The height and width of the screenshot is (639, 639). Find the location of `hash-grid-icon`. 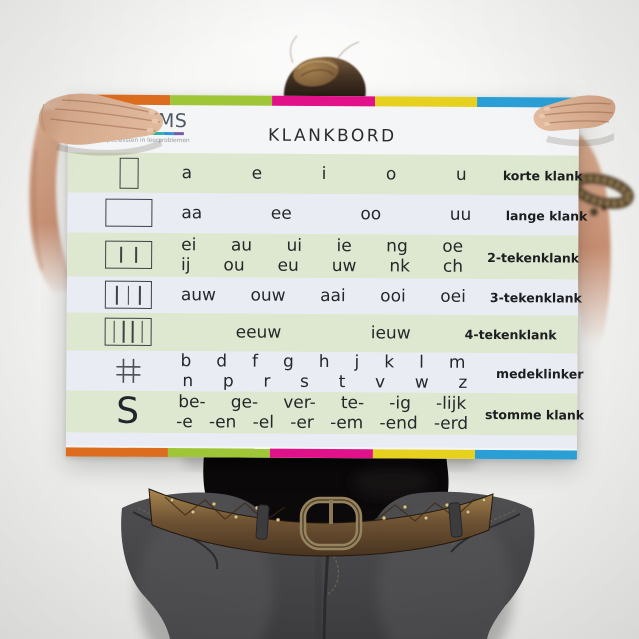

hash-grid-icon is located at coordinates (120, 370).